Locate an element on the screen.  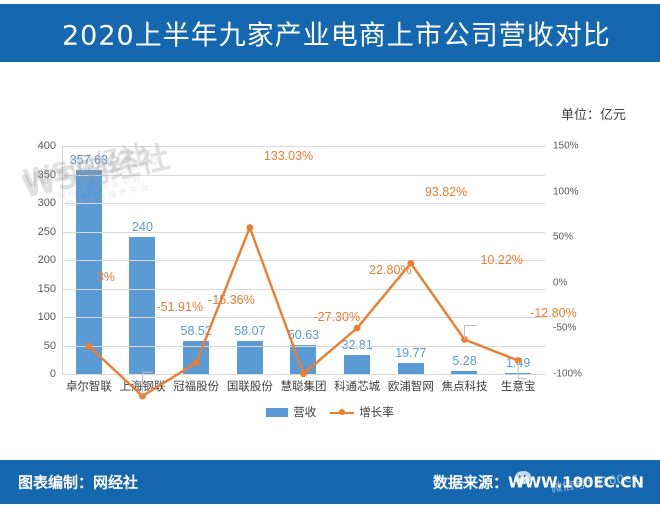
growth-value-label: 93.82% is located at coordinates (446, 192).